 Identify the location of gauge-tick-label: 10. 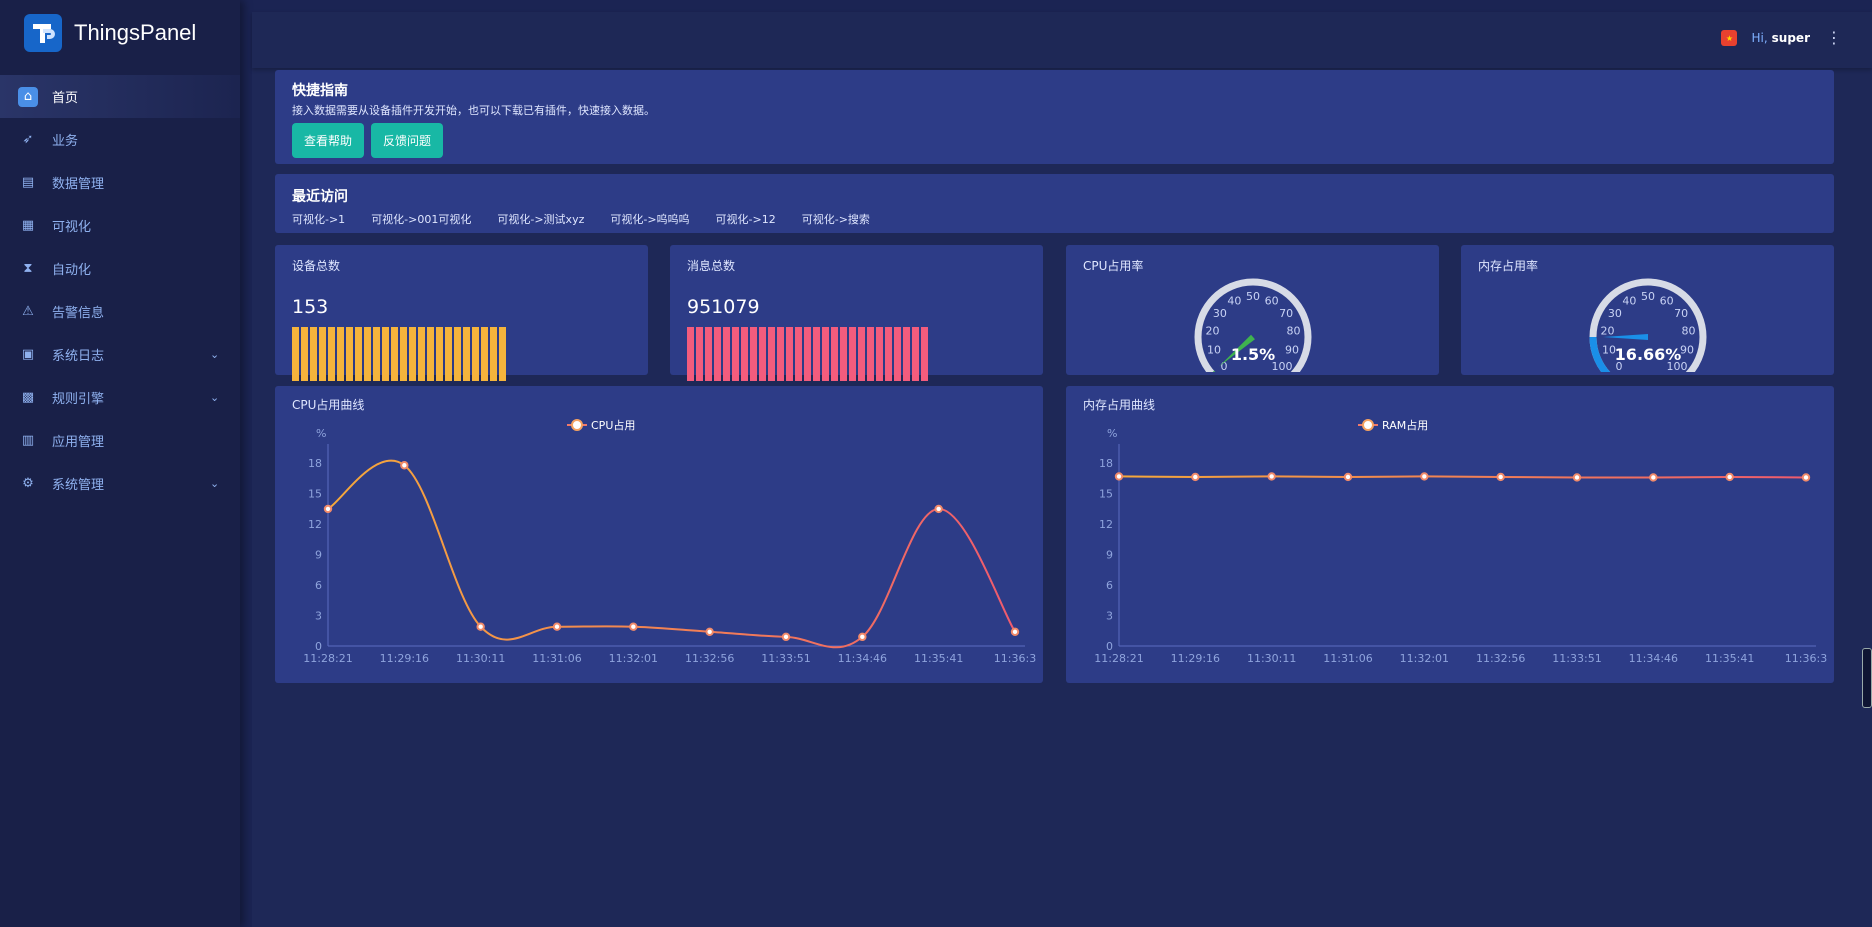
(1214, 350).